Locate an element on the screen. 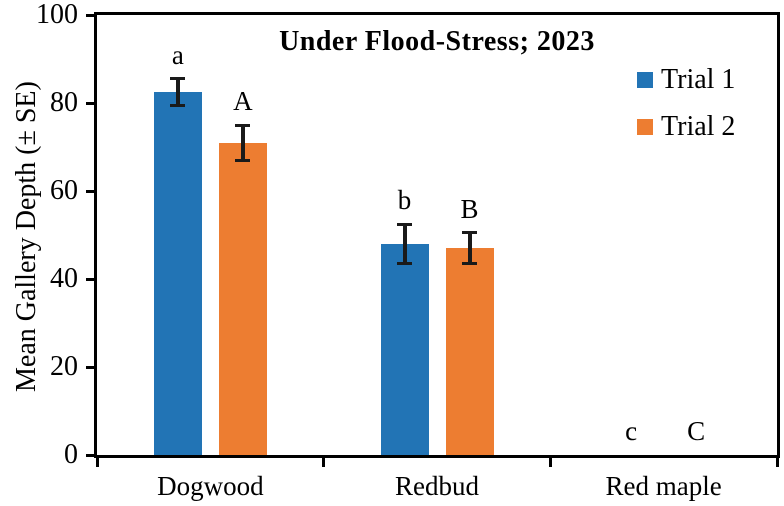  legend-label-trial-2: Trial 2 is located at coordinates (698, 126).